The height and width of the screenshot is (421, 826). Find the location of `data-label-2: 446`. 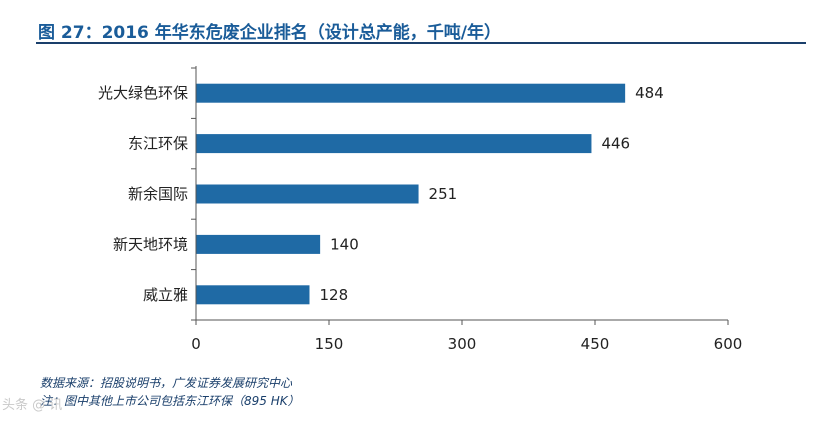

data-label-2: 446 is located at coordinates (615, 144).